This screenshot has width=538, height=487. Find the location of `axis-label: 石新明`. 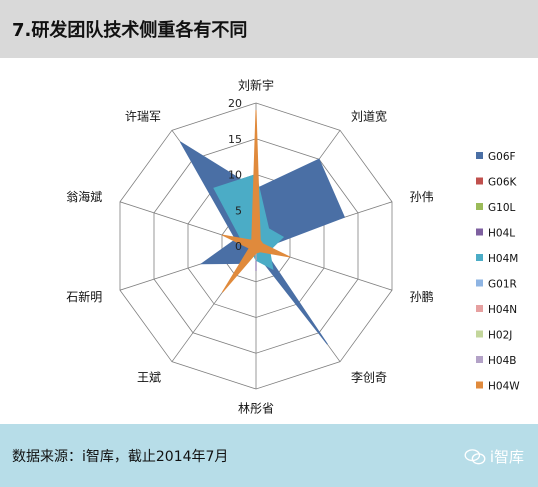

axis-label: 石新明 is located at coordinates (84, 296).